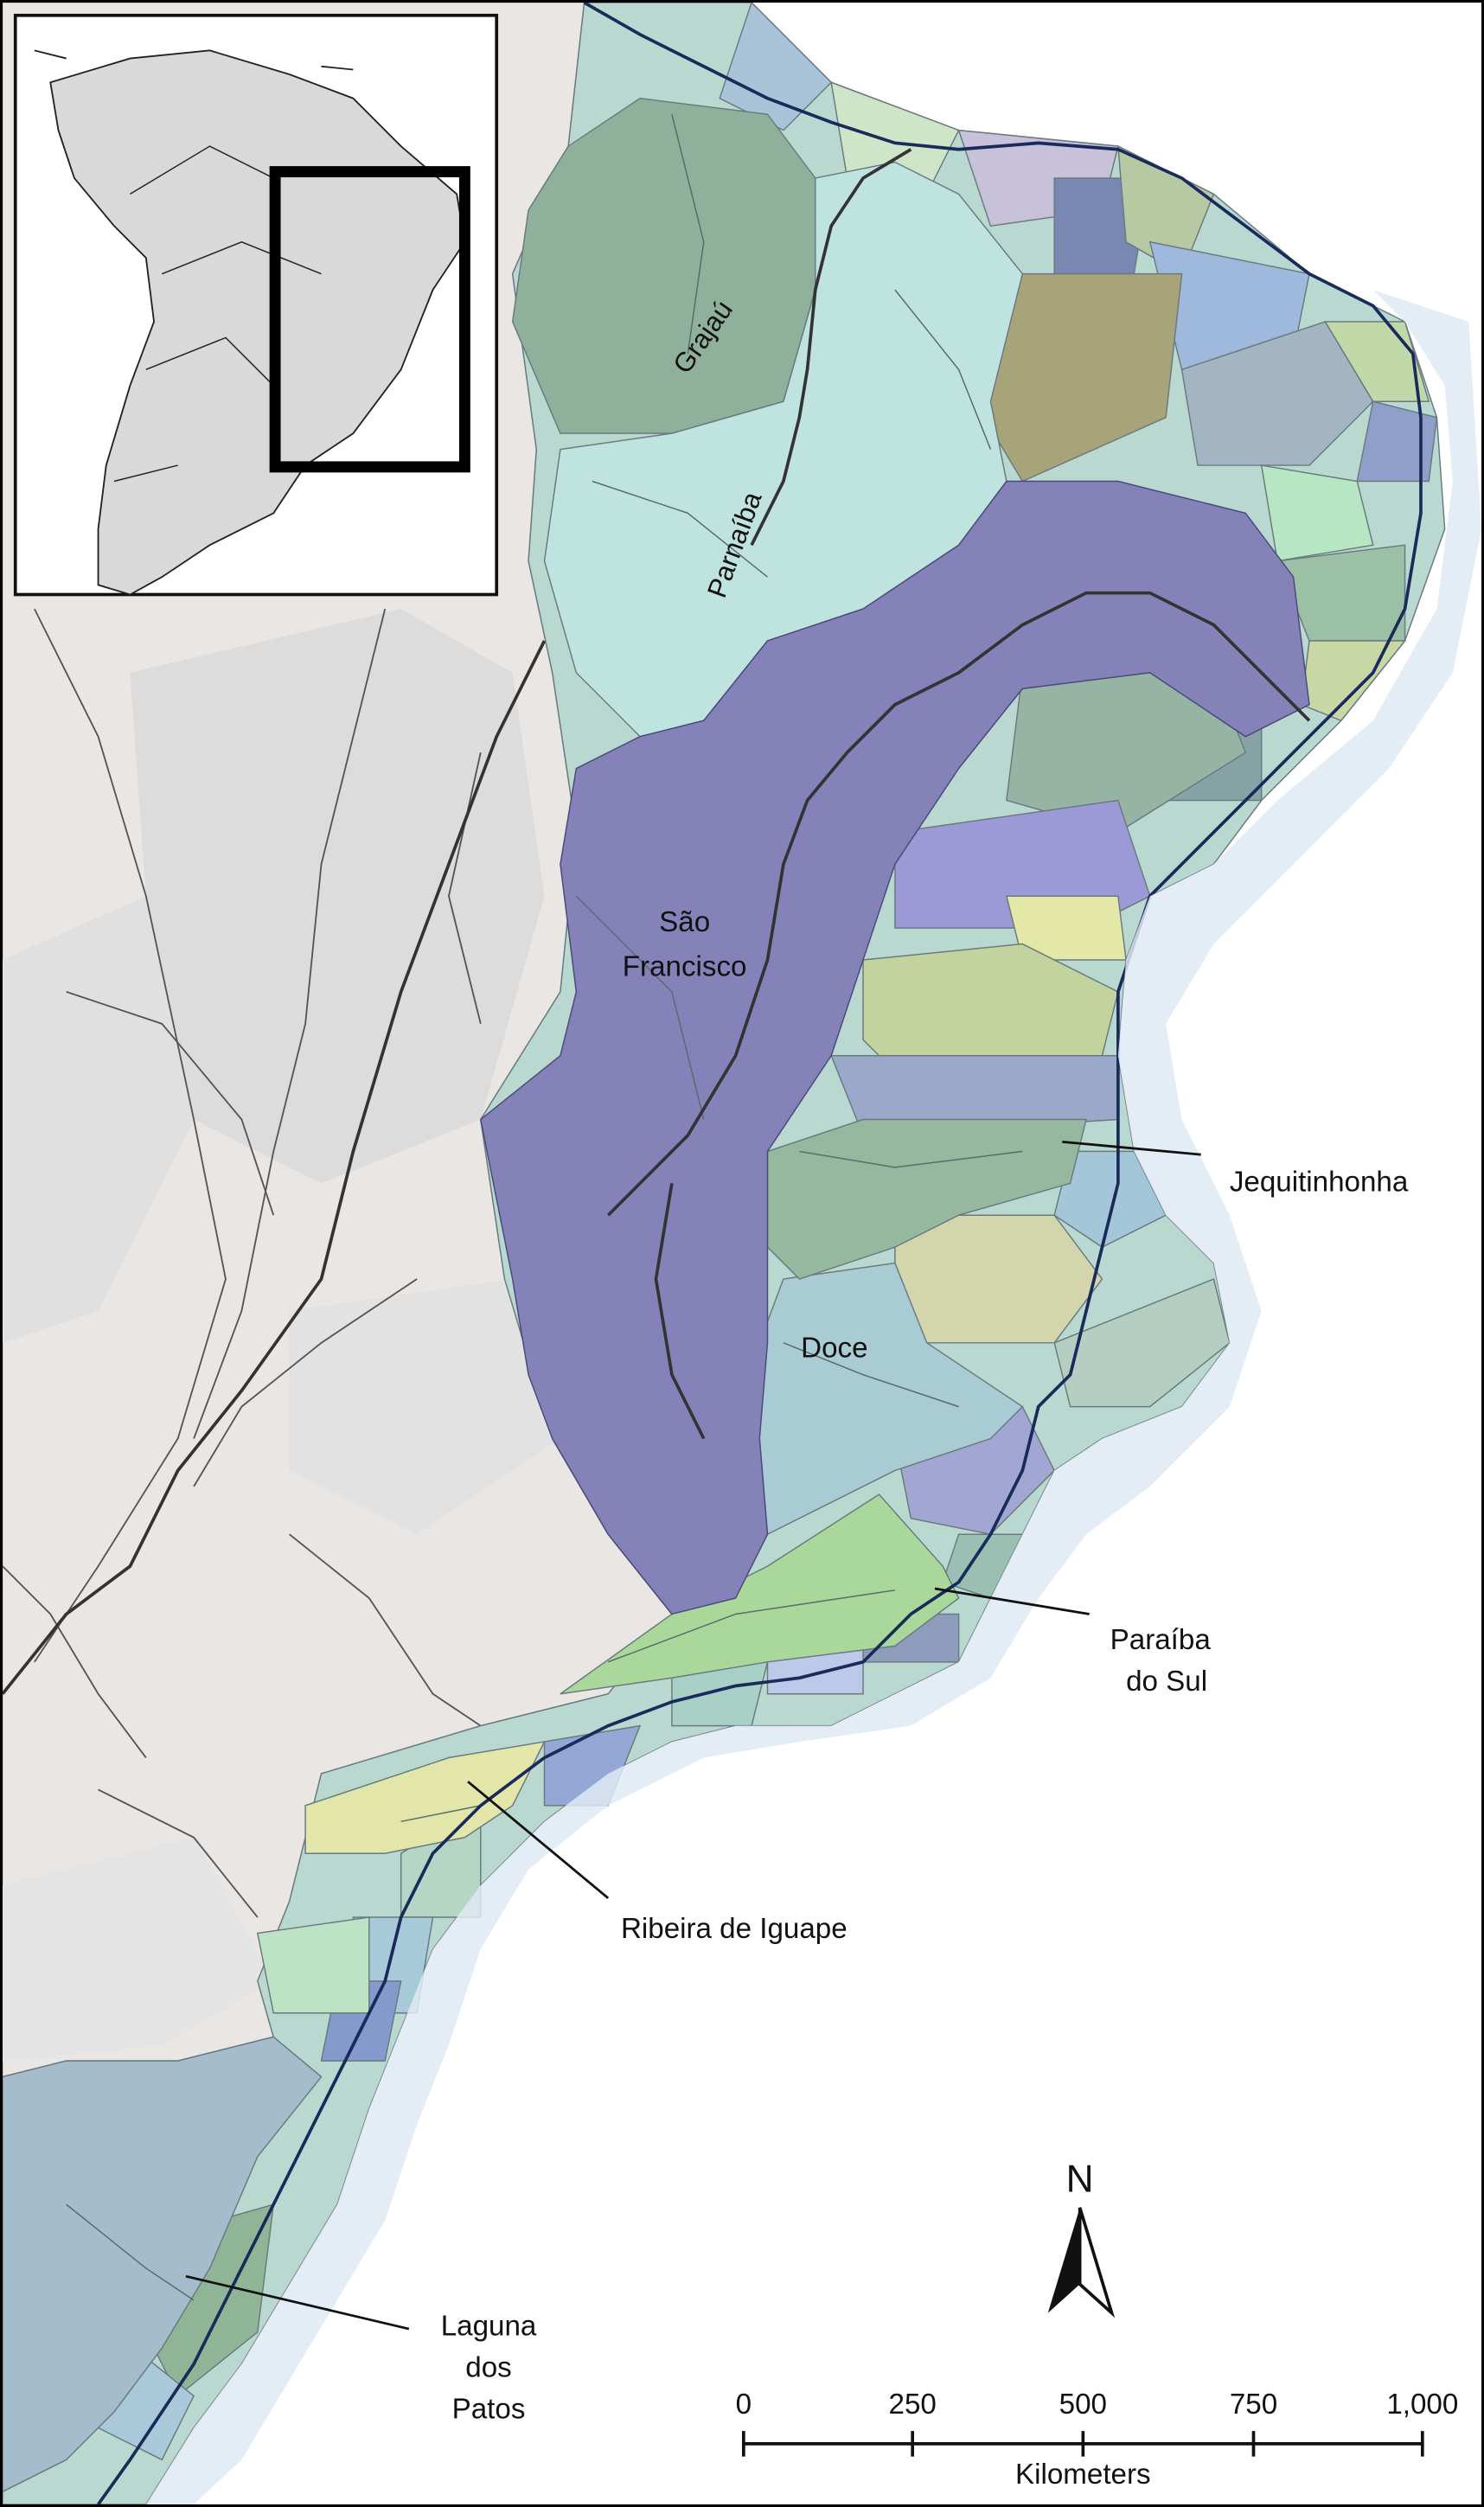  I want to click on north-label: N, so click(1080, 2179).